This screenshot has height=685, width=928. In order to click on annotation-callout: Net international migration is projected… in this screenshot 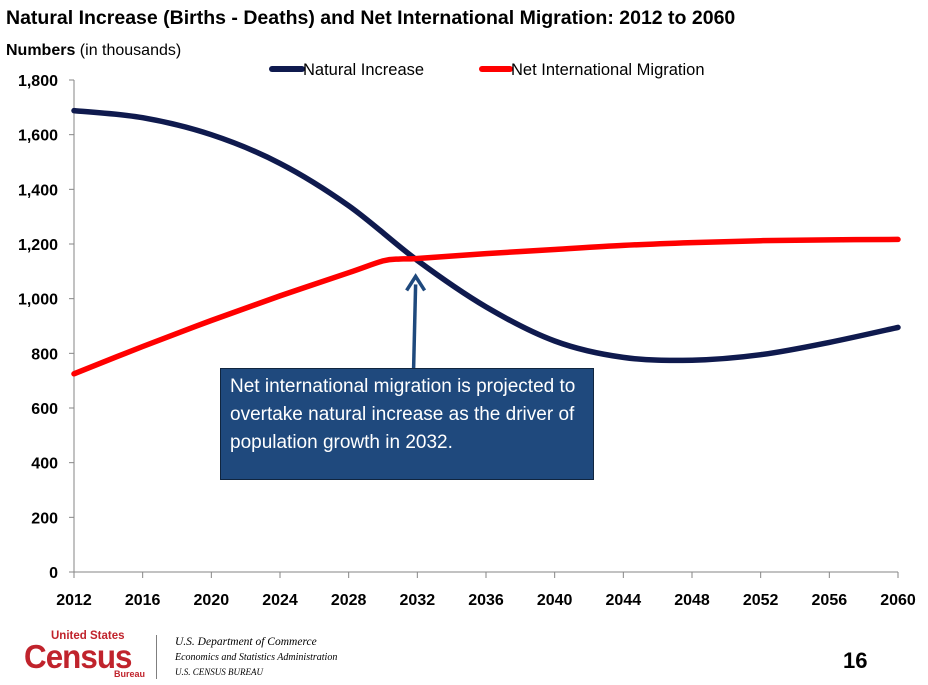, I will do `click(407, 424)`.